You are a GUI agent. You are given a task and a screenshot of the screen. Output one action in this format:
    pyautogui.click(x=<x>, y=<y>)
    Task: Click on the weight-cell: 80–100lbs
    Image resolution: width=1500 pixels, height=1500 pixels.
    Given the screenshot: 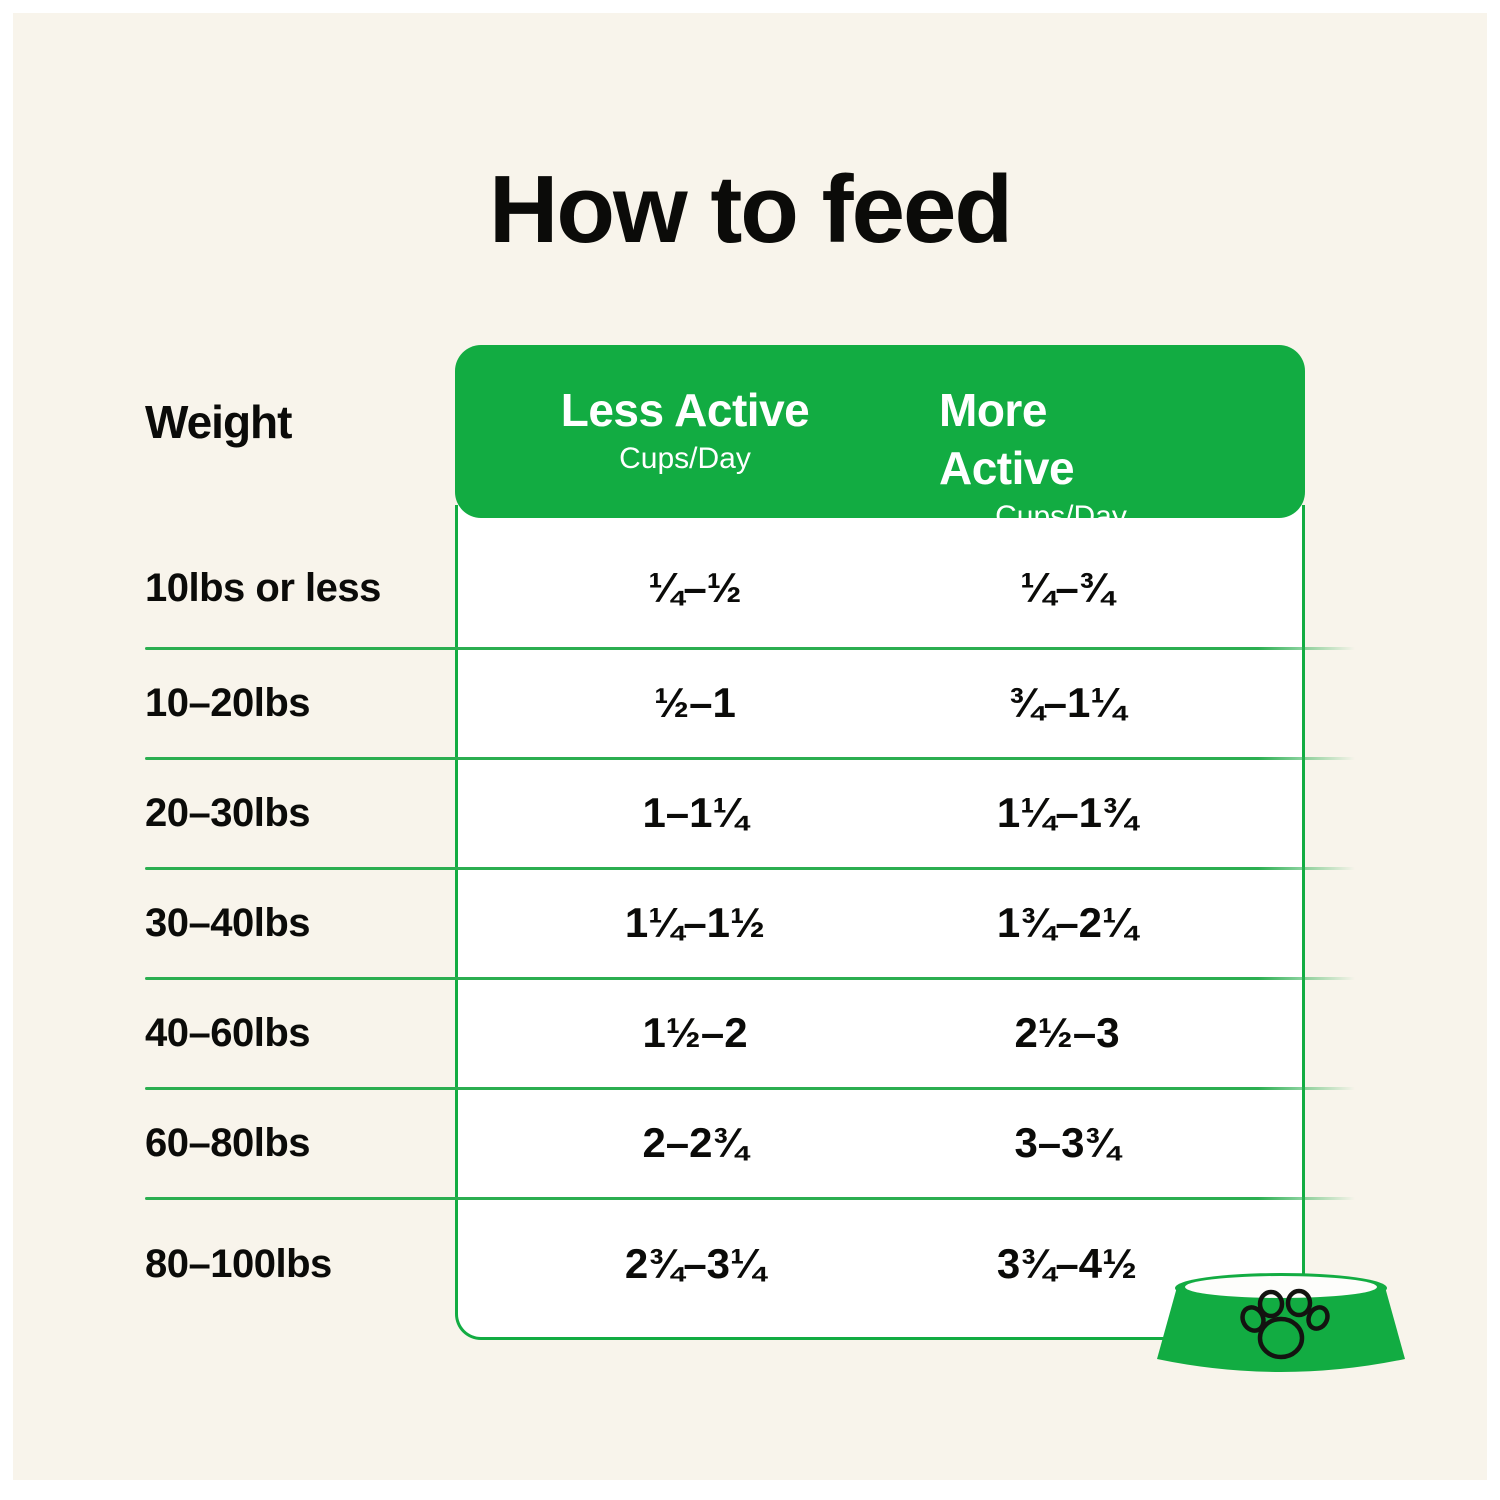 What is the action you would take?
    pyautogui.click(x=238, y=1263)
    